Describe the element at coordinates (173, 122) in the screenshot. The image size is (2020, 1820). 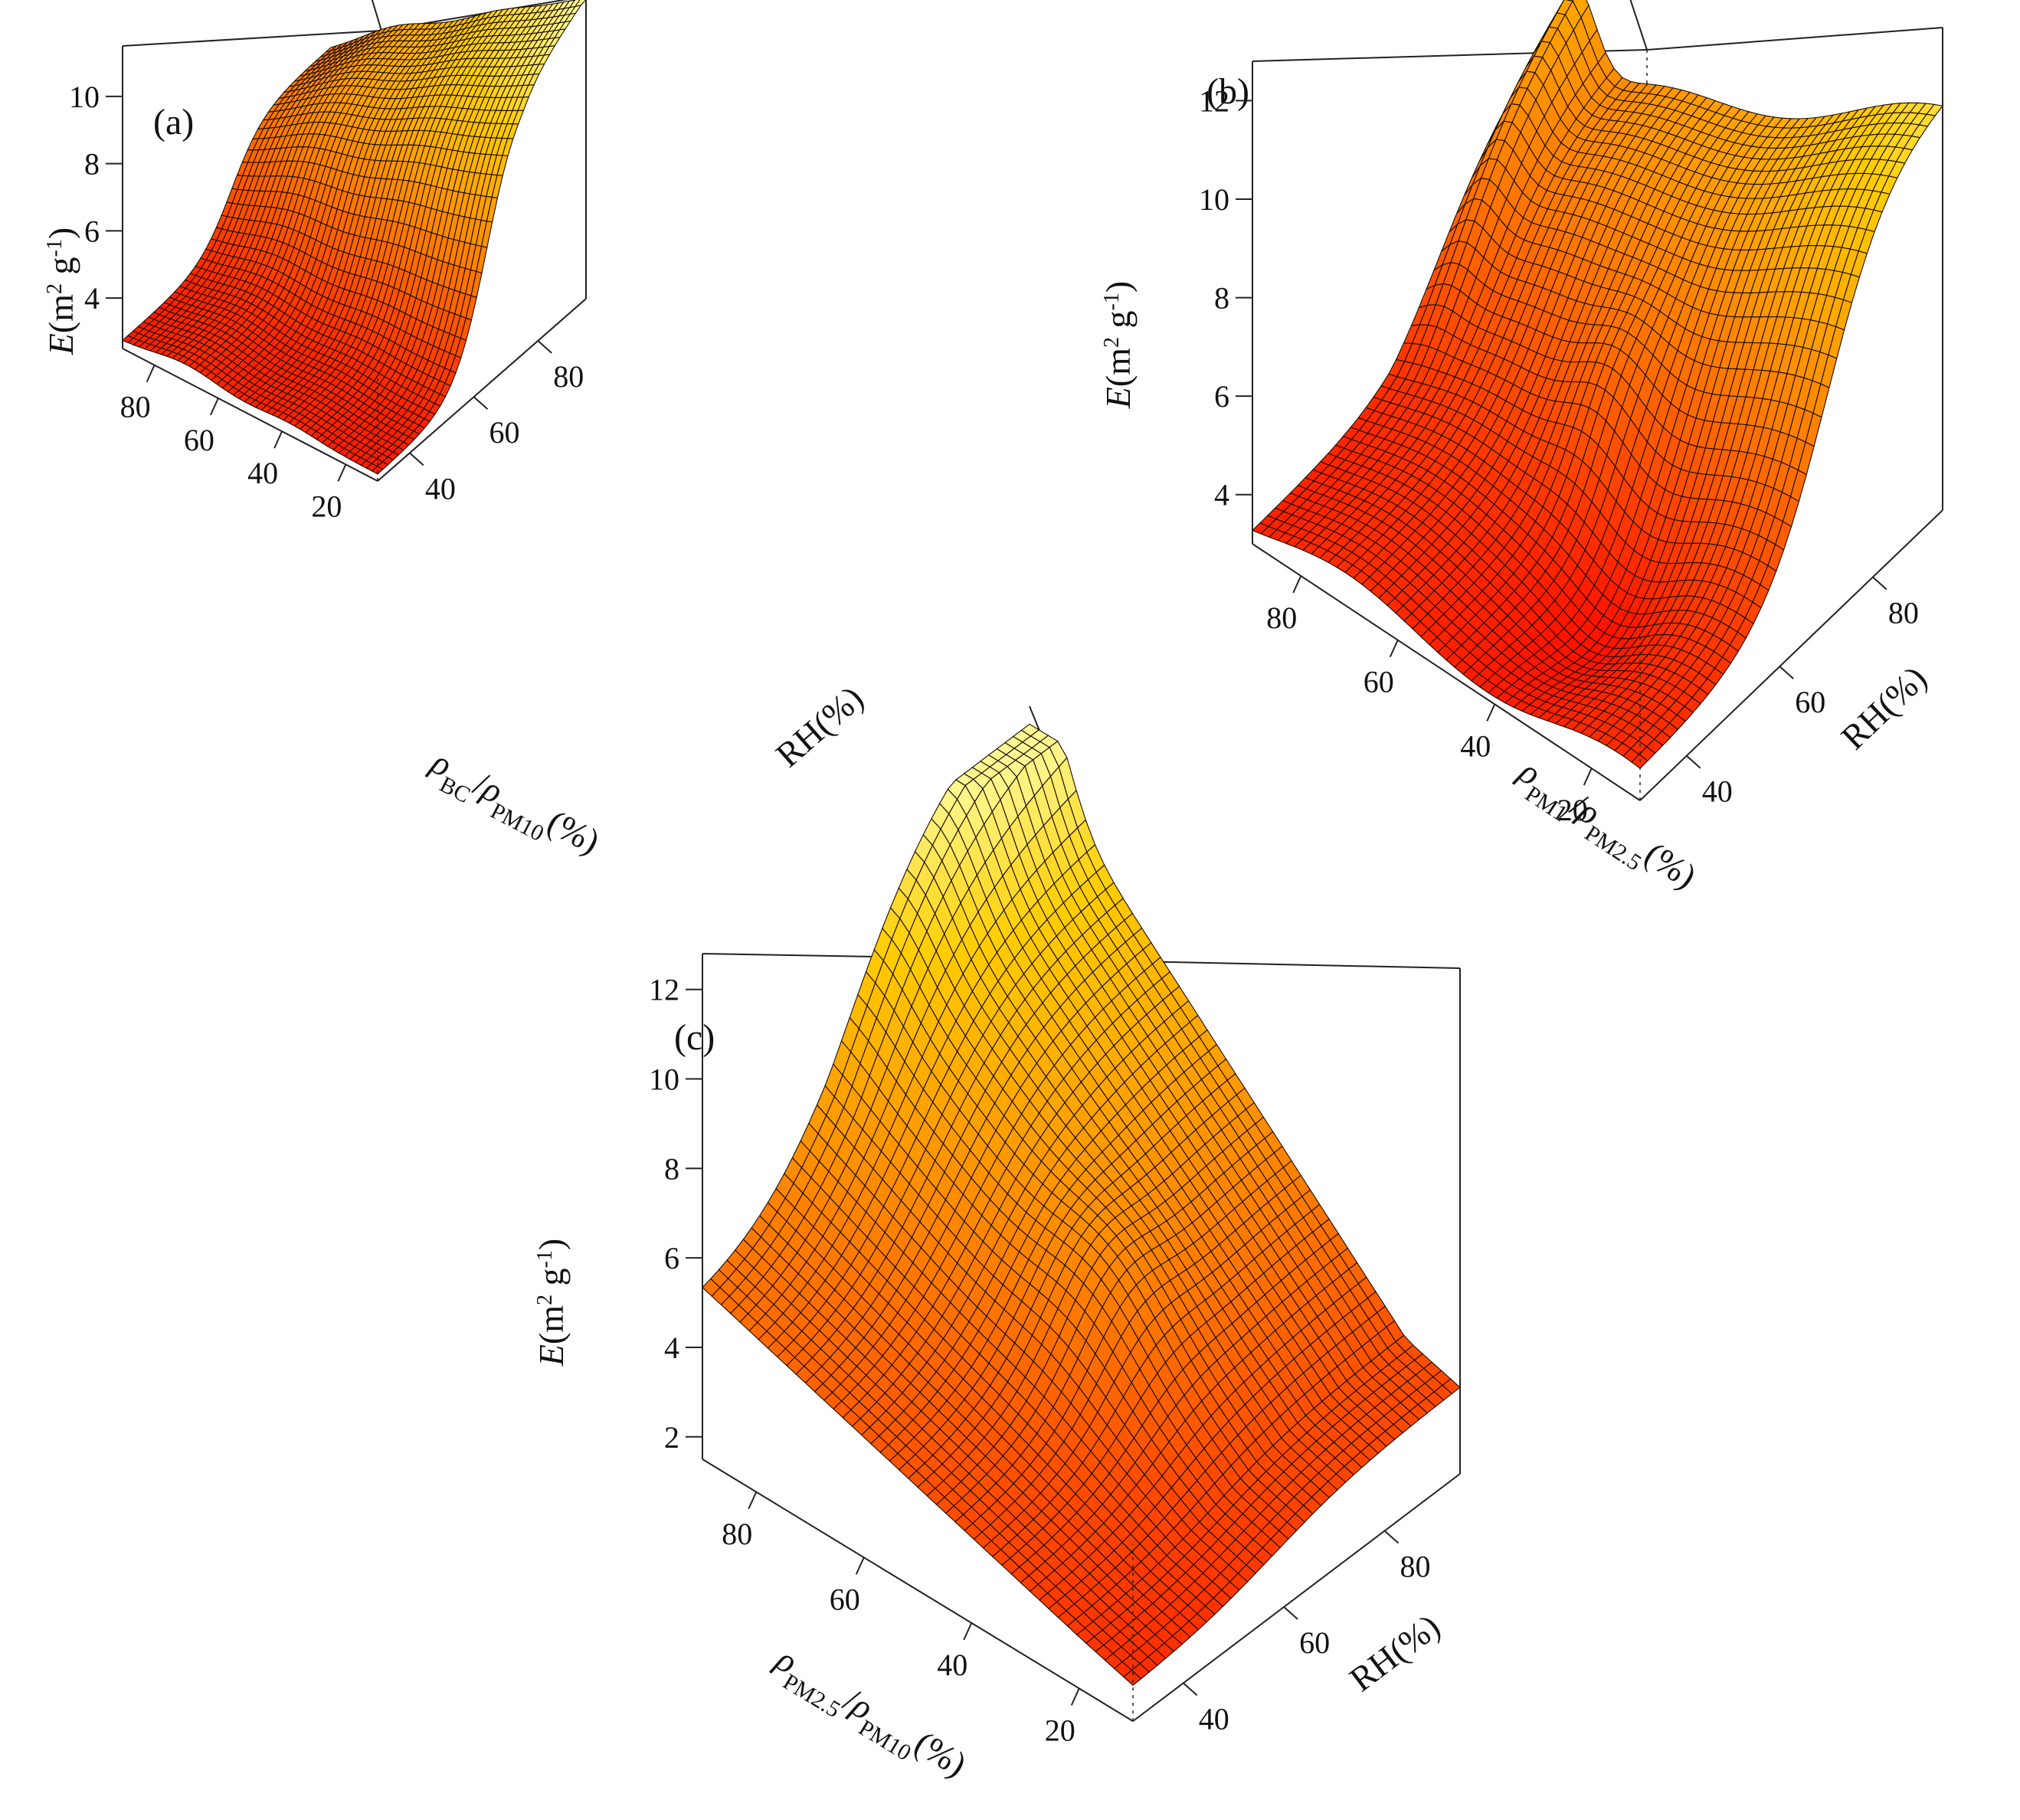
I see `panel-label: (a)` at that location.